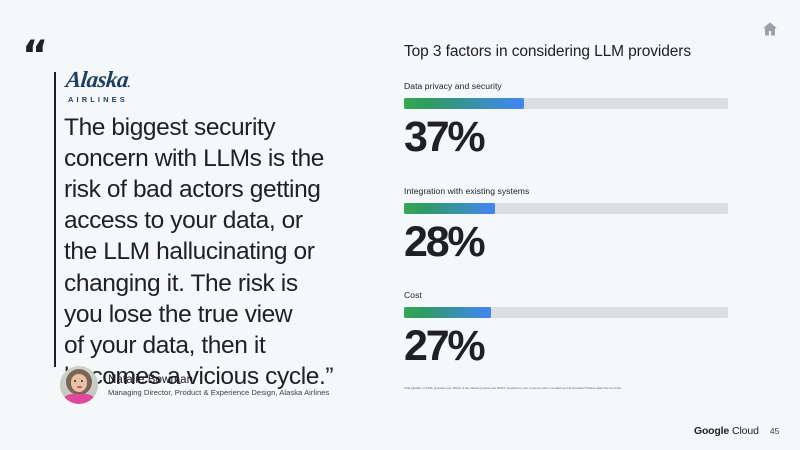 The height and width of the screenshot is (450, 800). Describe the element at coordinates (445, 242) in the screenshot. I see `bar-value: 28%` at that location.